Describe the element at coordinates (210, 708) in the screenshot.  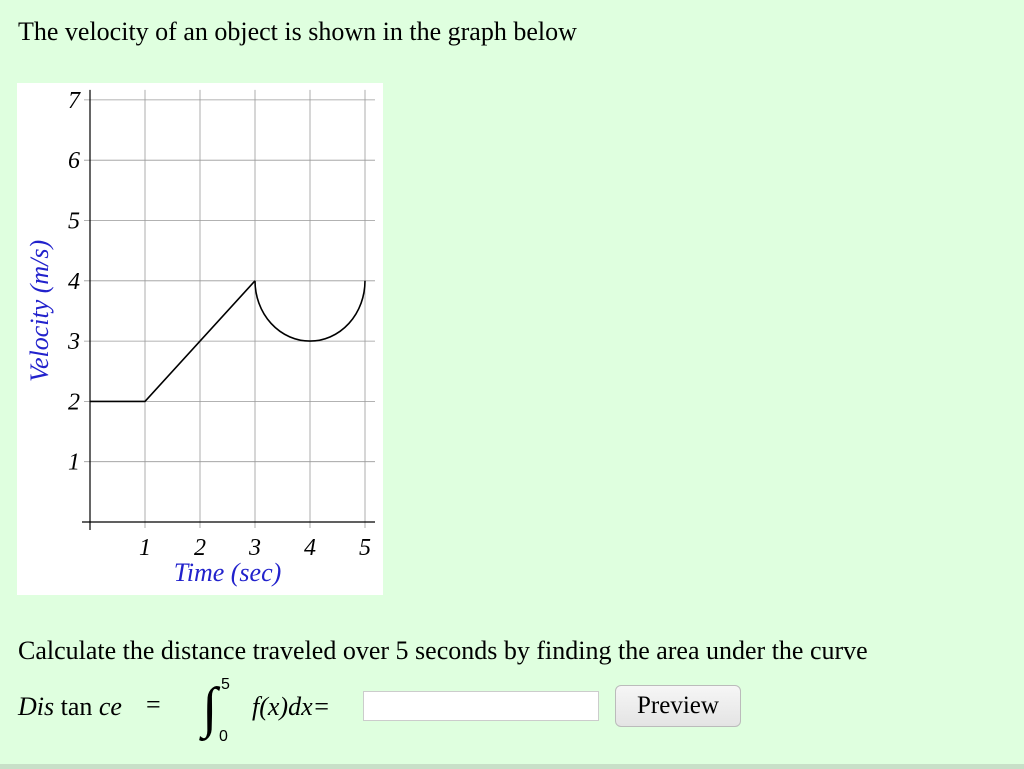
I see `integral-sign: ∫` at that location.